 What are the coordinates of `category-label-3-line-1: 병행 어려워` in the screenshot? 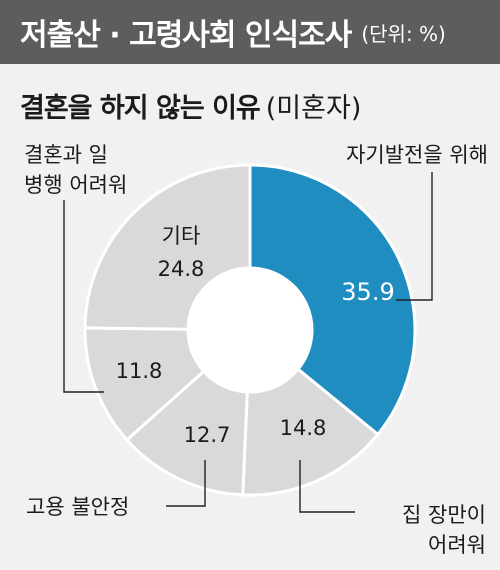 It's located at (75, 185).